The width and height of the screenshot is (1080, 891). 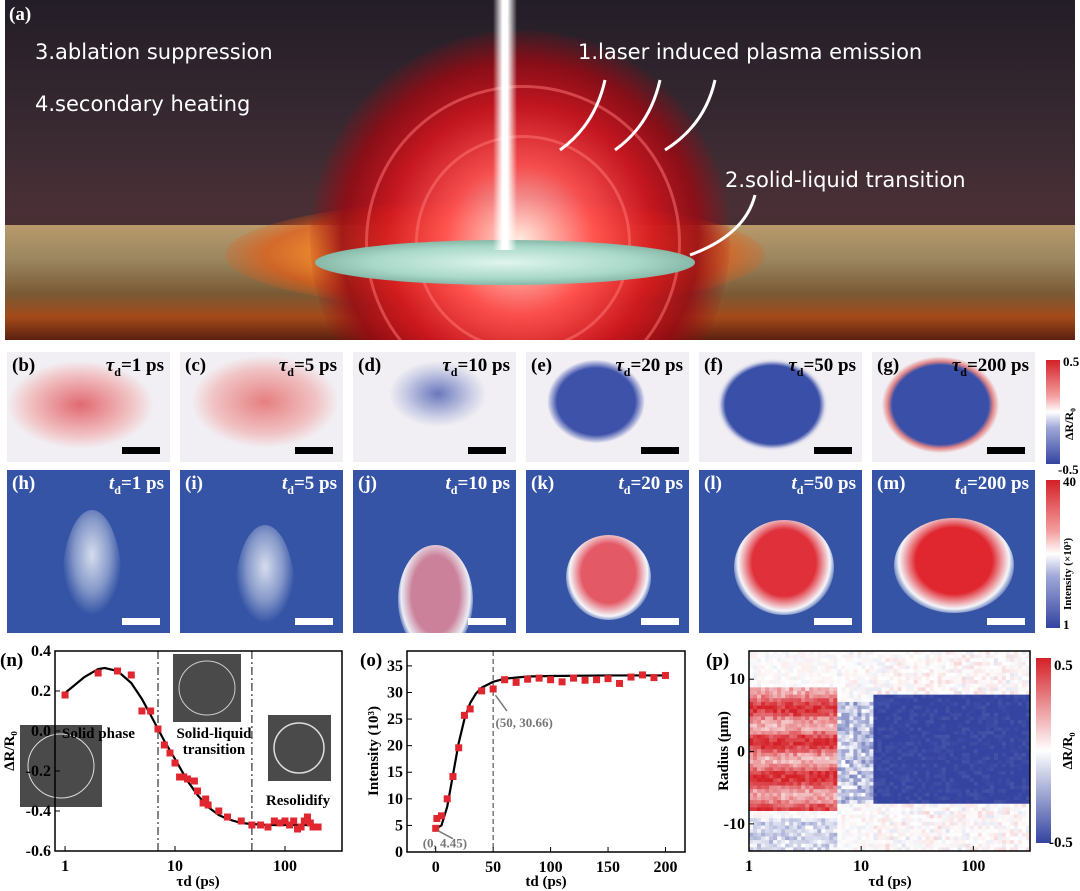 I want to click on annotation-solid-phase: Solid phase, so click(x=98, y=734).